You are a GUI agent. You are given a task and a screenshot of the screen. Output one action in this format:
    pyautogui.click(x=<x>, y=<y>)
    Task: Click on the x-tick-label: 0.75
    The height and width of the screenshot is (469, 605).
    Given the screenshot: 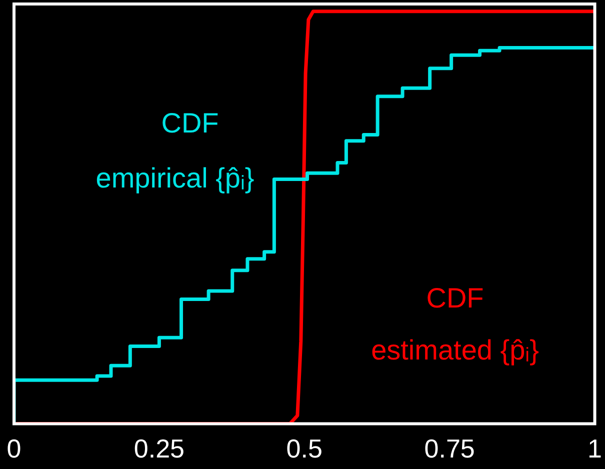 What is the action you would take?
    pyautogui.click(x=449, y=449)
    